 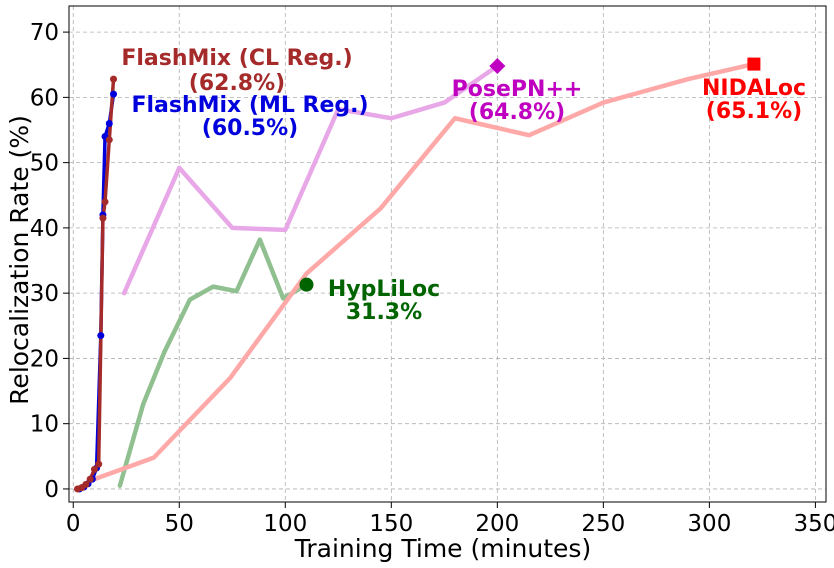 I want to click on annotation-fml: (60.5%), so click(x=250, y=128).